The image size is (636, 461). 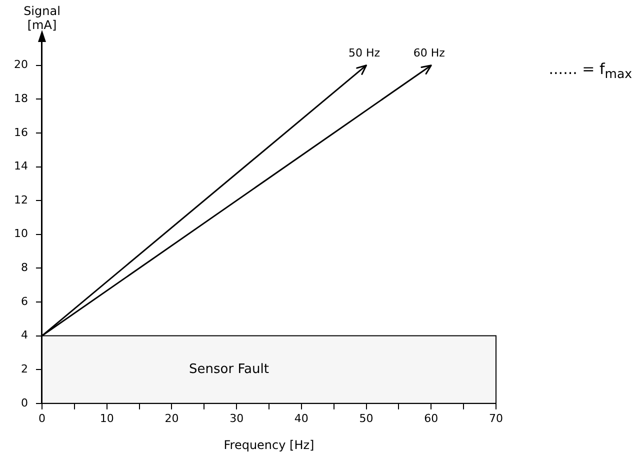 I want to click on y-tick-label: 12, so click(x=21, y=199).